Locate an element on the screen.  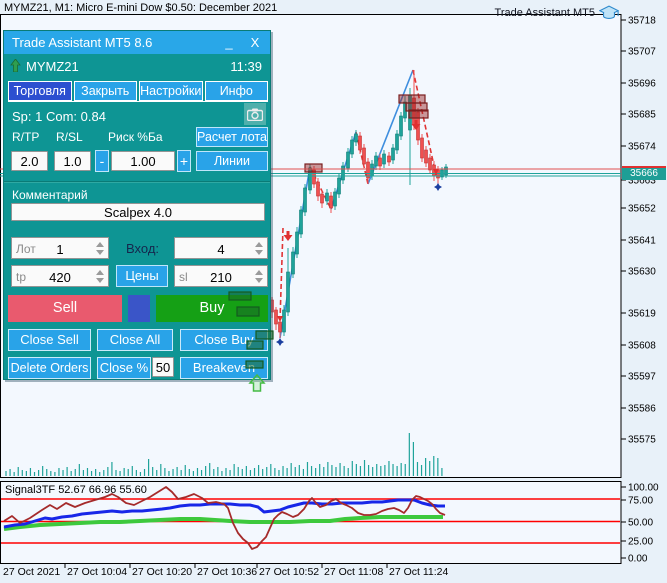
indicator-tick-label: 25.00 is located at coordinates (640, 542).